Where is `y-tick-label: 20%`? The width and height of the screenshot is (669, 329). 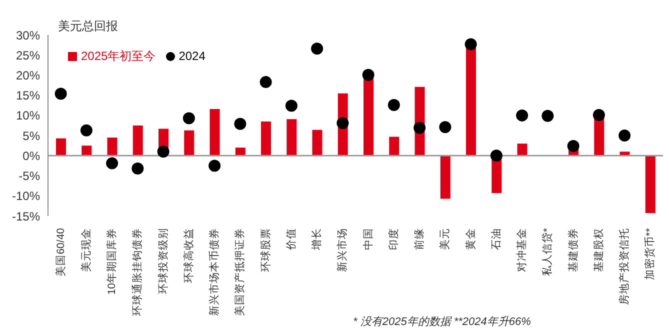 y-tick-label: 20% is located at coordinates (28, 75).